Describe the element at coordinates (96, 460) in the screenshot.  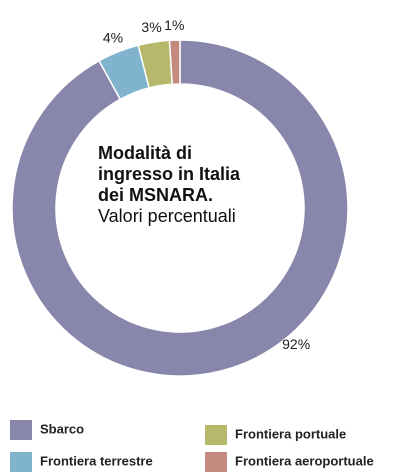
I see `legend-label: Frontiera terrestre` at that location.